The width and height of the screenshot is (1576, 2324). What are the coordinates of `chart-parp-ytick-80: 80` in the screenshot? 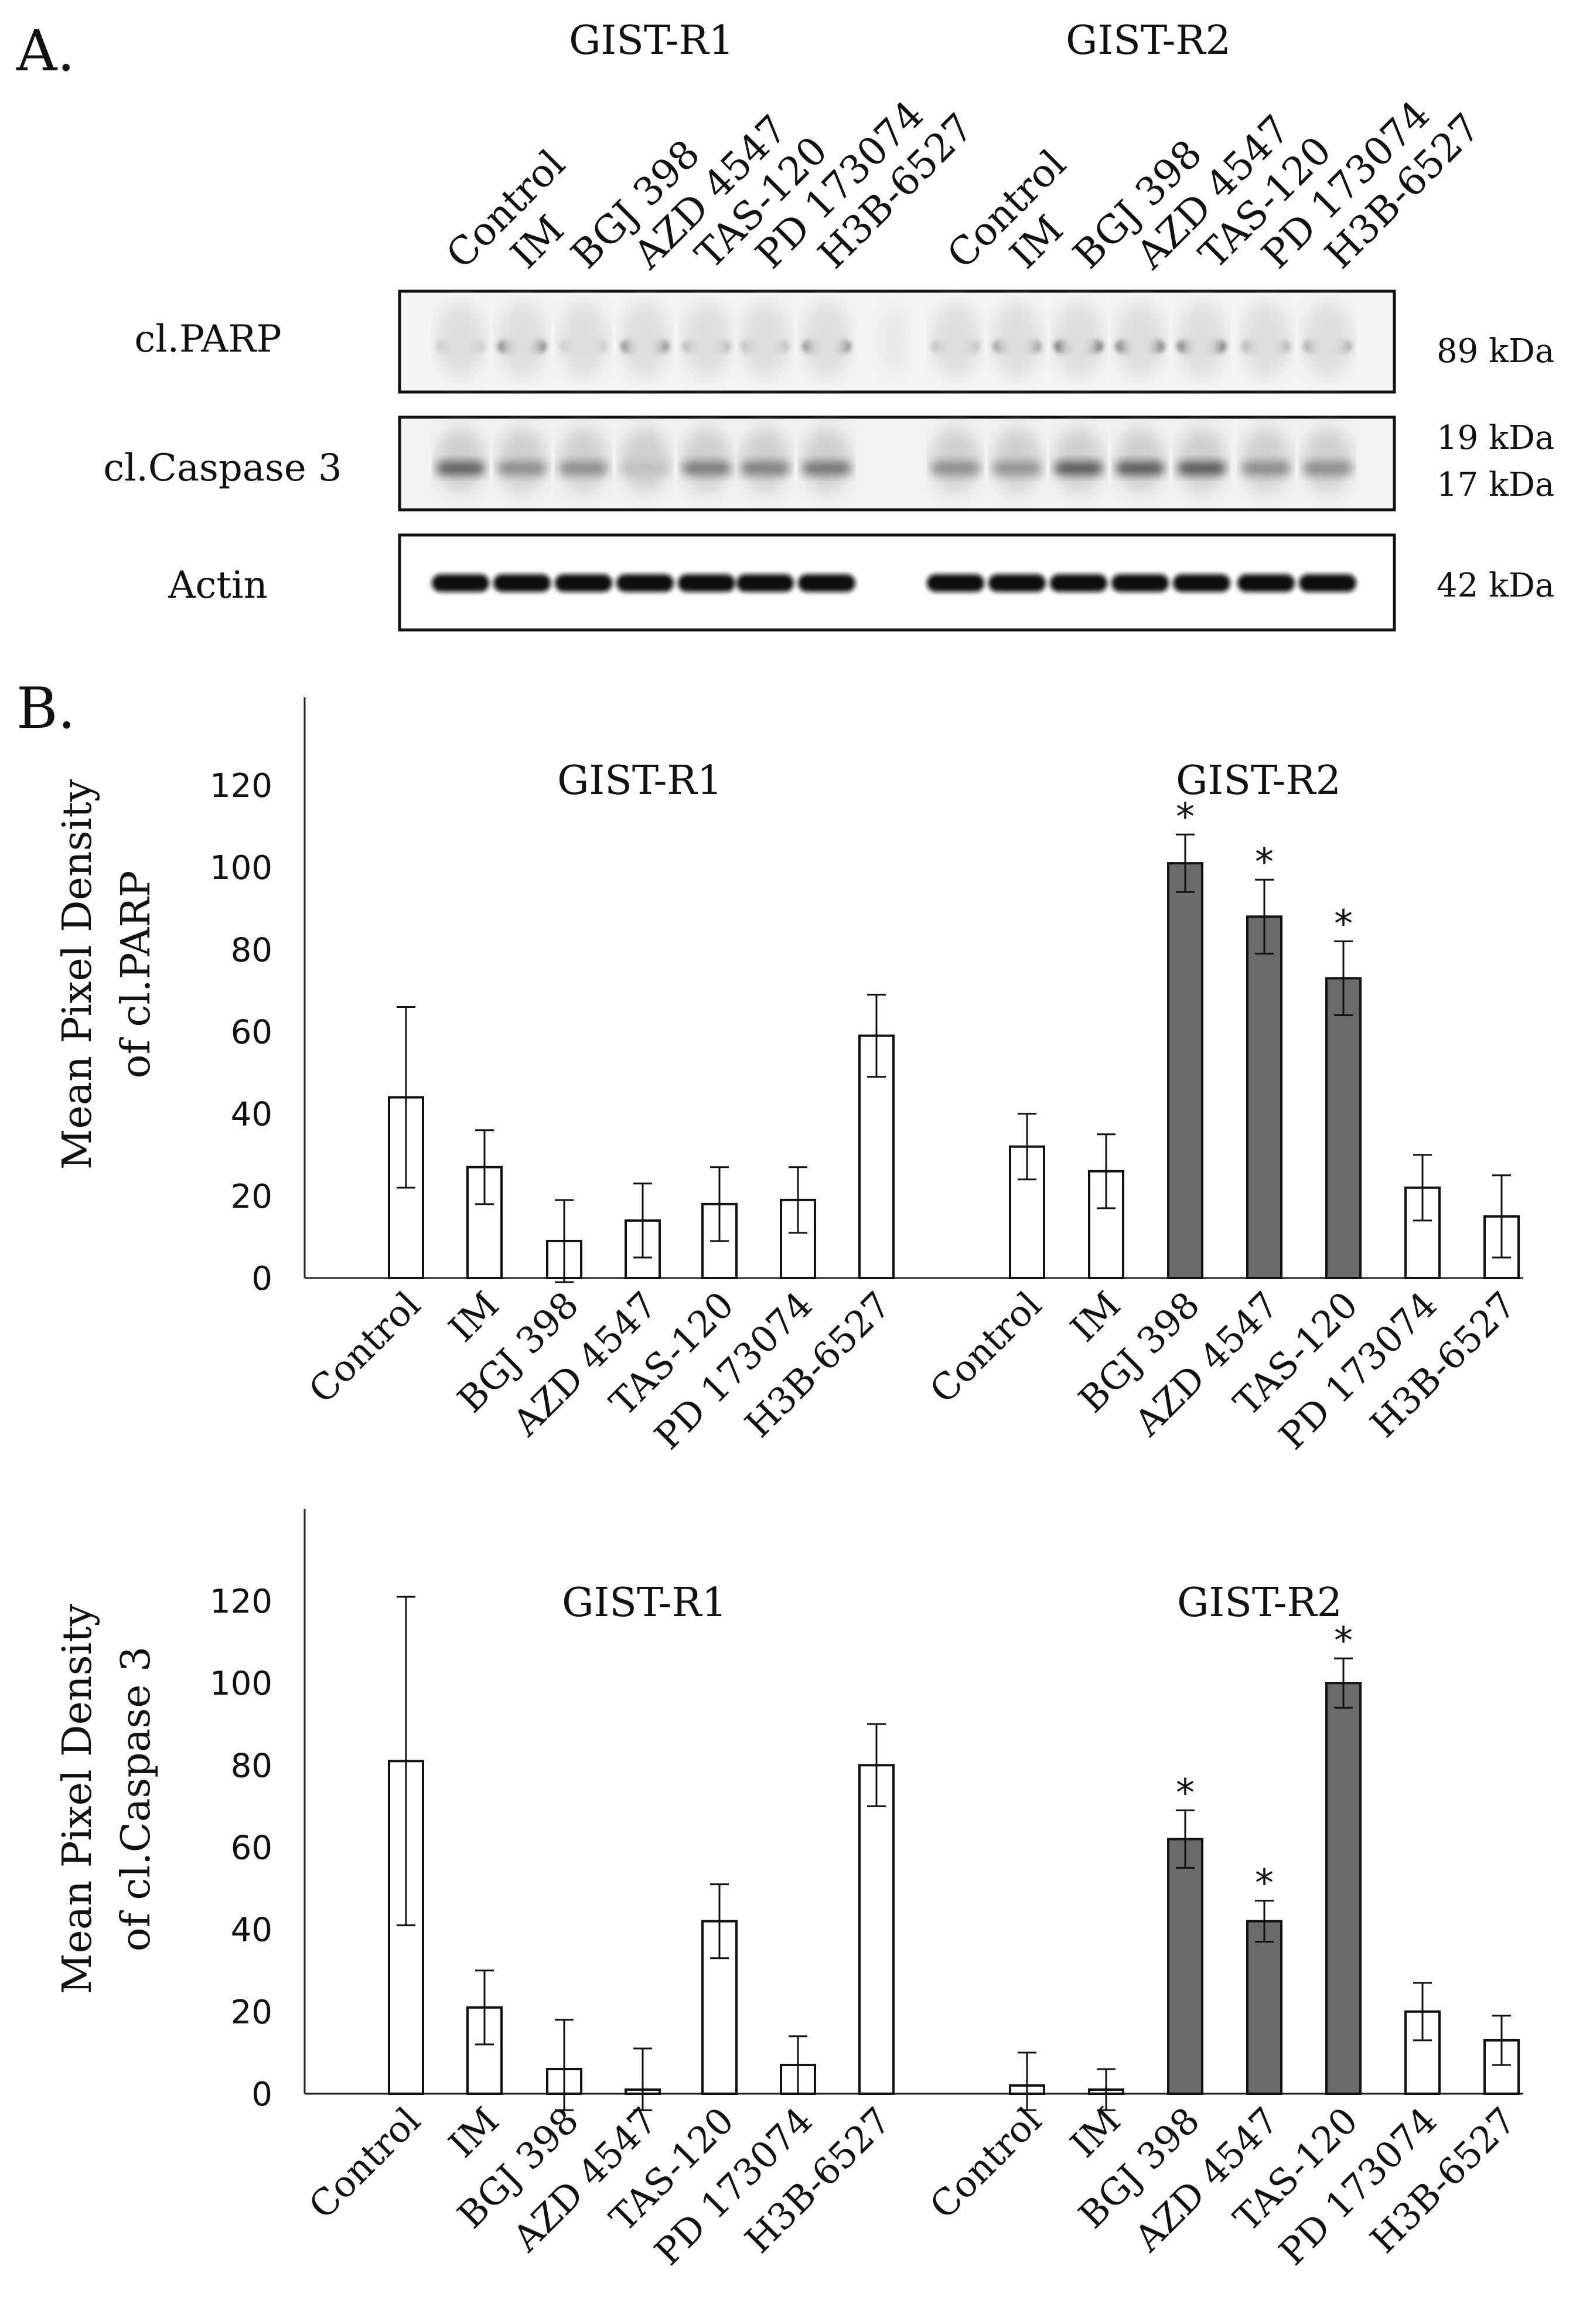 It's located at (251, 950).